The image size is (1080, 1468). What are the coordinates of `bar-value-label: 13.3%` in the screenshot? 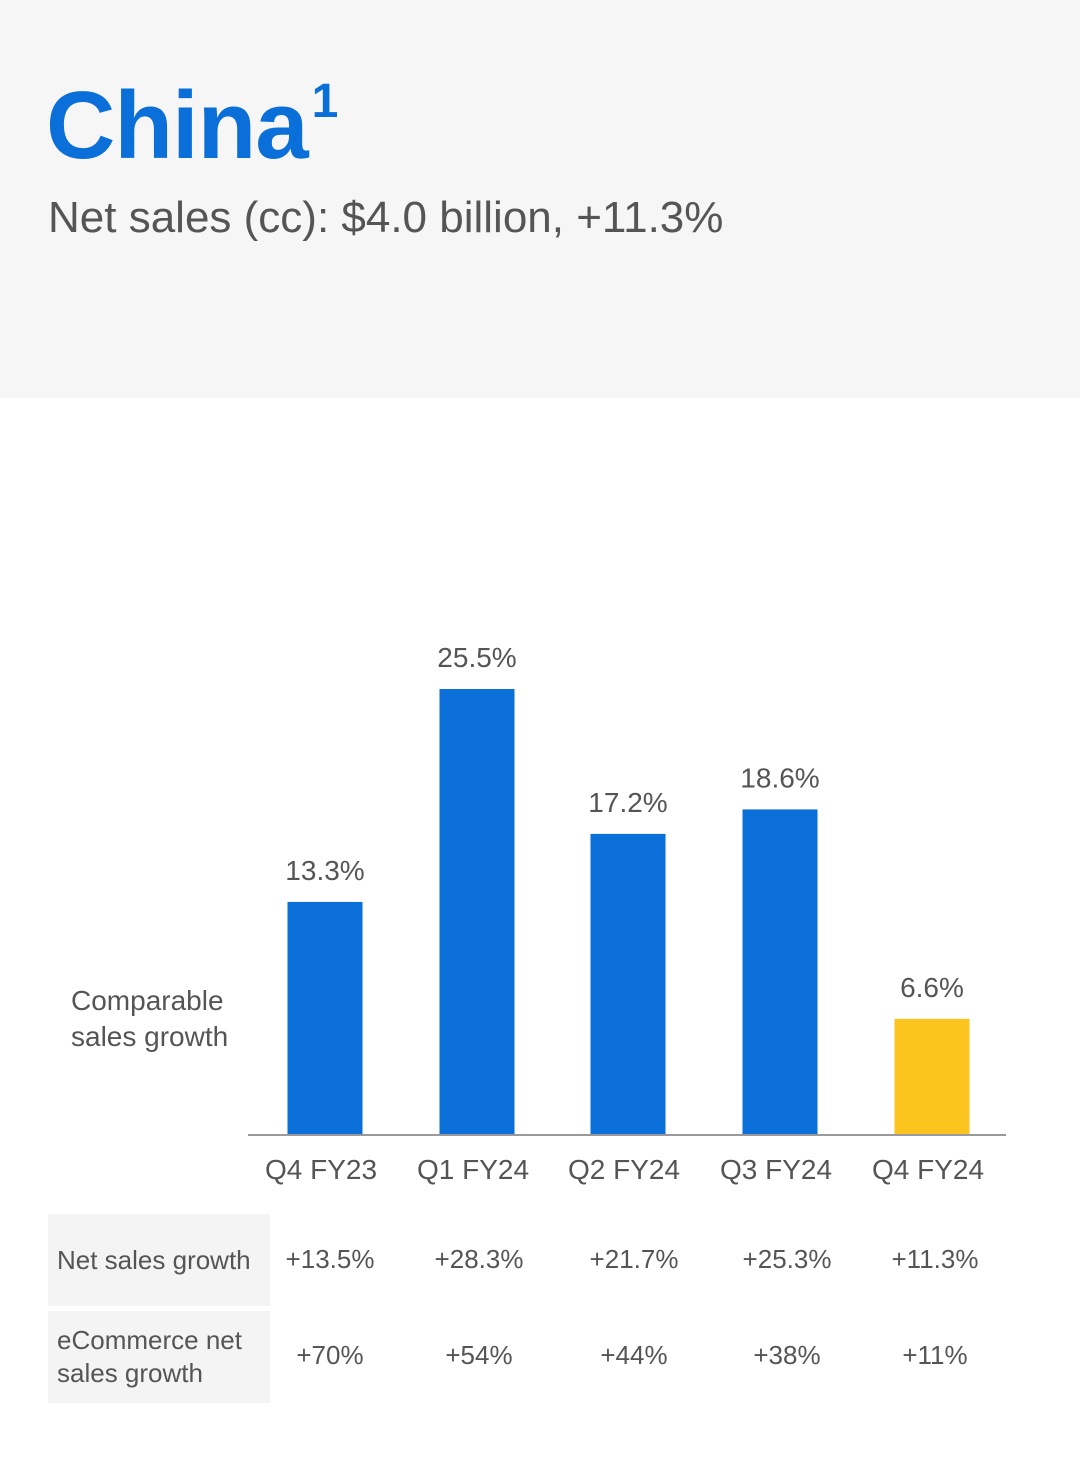 It's located at (324, 870).